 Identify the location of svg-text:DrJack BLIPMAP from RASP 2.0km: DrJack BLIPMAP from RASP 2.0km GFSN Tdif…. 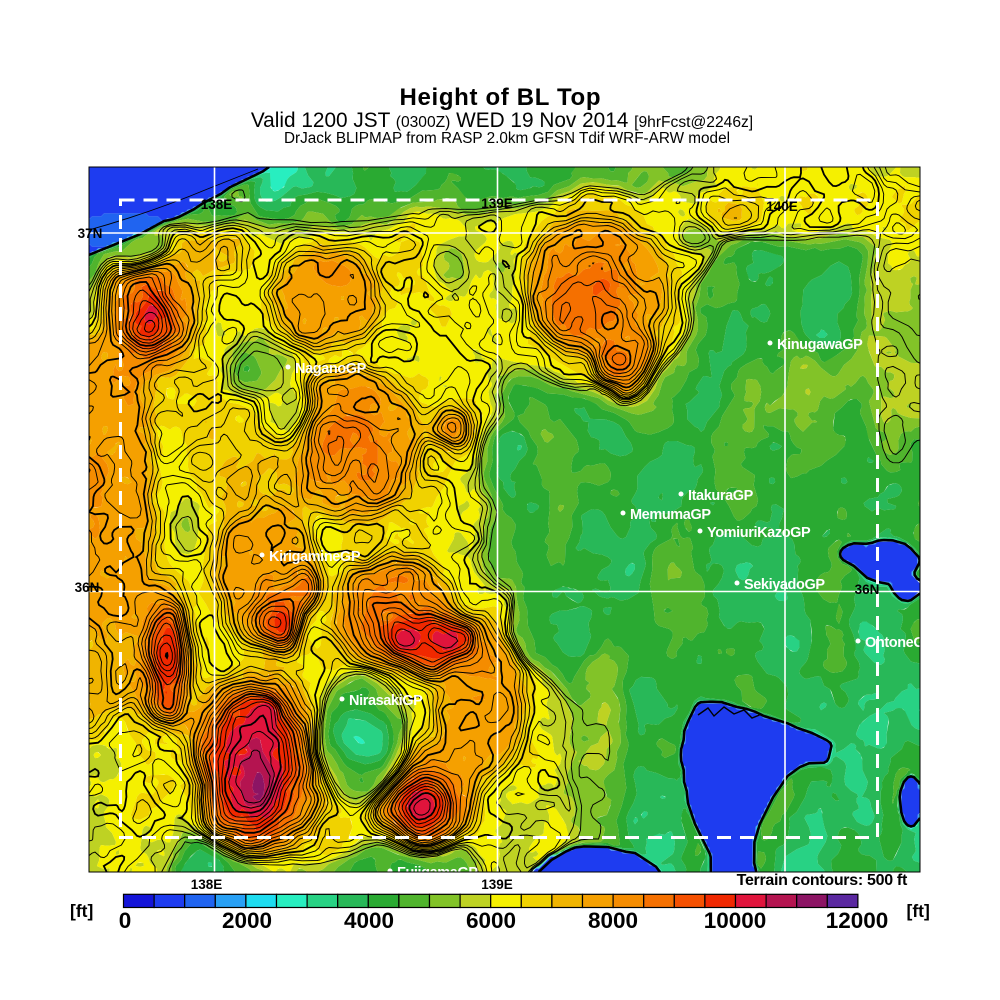
(507, 138).